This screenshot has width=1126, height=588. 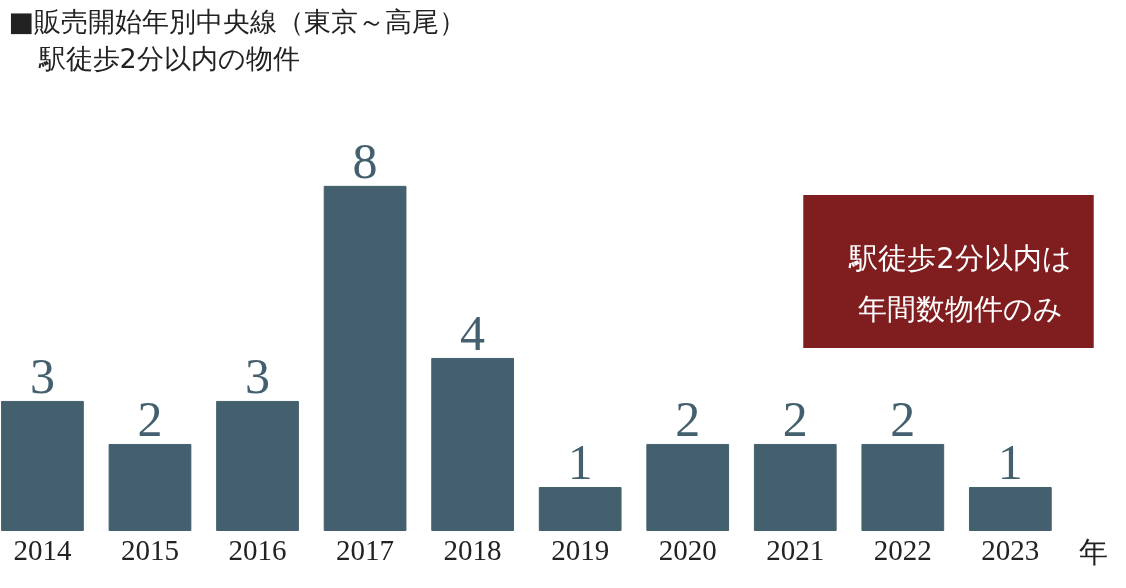 What do you see at coordinates (42, 549) in the screenshot?
I see `x-tick-label: 2014` at bounding box center [42, 549].